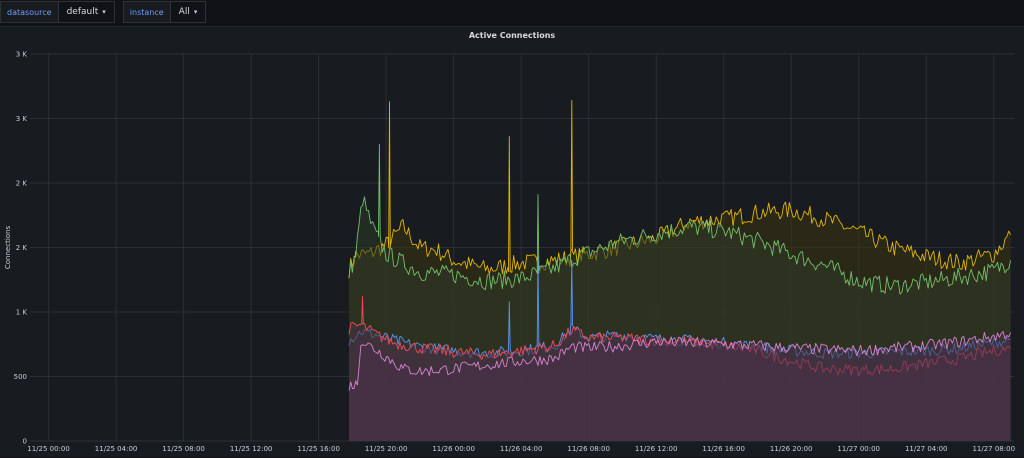 This screenshot has width=1024, height=458. I want to click on x-tick-label: 11/26 20:00, so click(791, 449).